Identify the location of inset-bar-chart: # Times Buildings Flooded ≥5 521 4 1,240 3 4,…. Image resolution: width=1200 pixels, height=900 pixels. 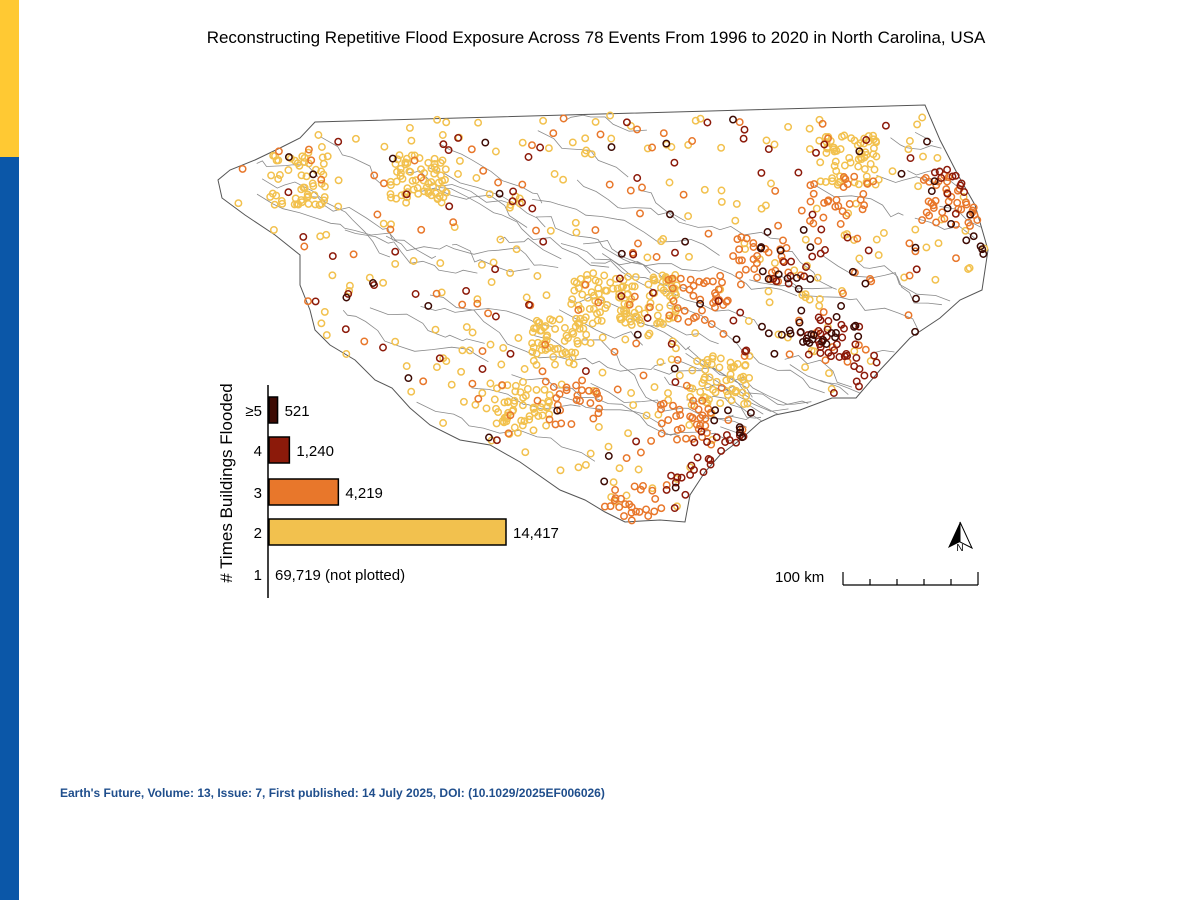
(388, 490).